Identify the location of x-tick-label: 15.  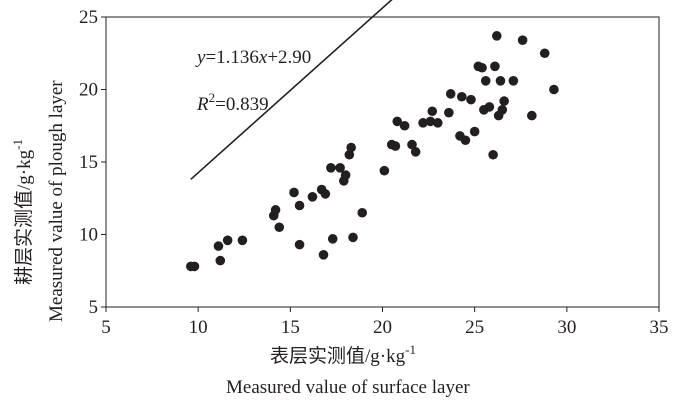
(290, 327).